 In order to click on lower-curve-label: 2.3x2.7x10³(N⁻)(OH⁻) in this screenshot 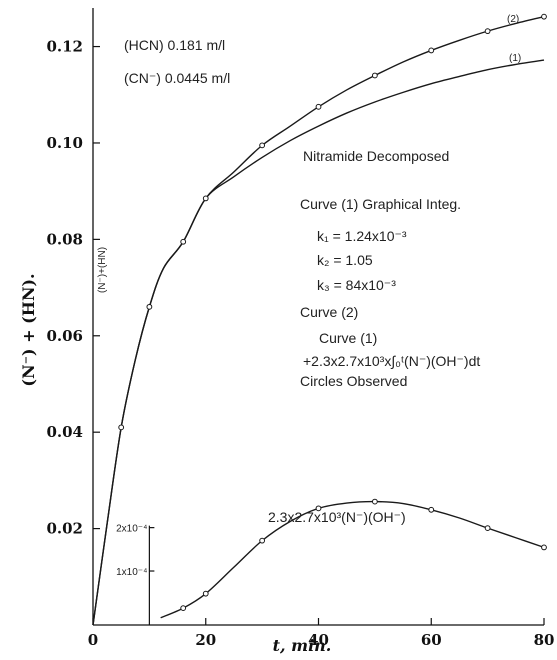, I will do `click(337, 517)`.